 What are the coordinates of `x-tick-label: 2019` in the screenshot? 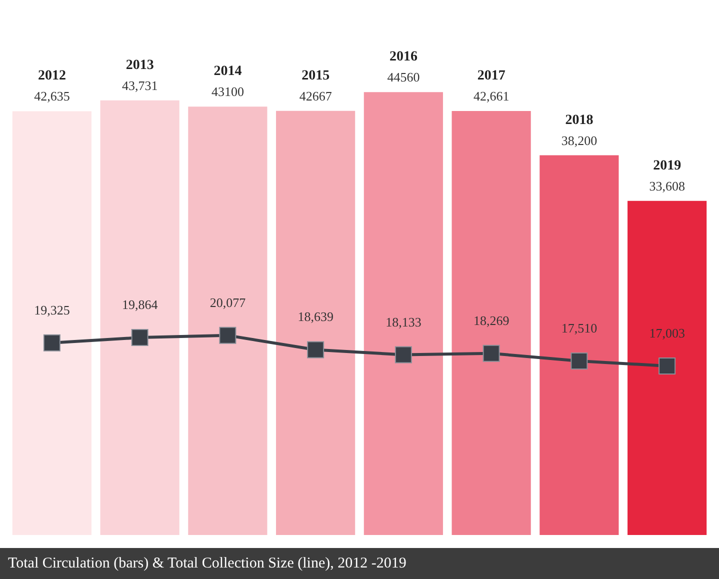 It's located at (667, 166).